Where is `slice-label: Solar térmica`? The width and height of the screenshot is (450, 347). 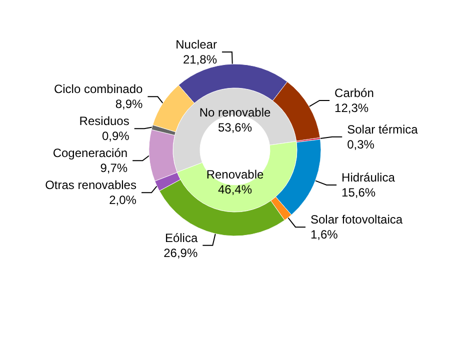 slice-label: Solar térmica is located at coordinates (382, 129).